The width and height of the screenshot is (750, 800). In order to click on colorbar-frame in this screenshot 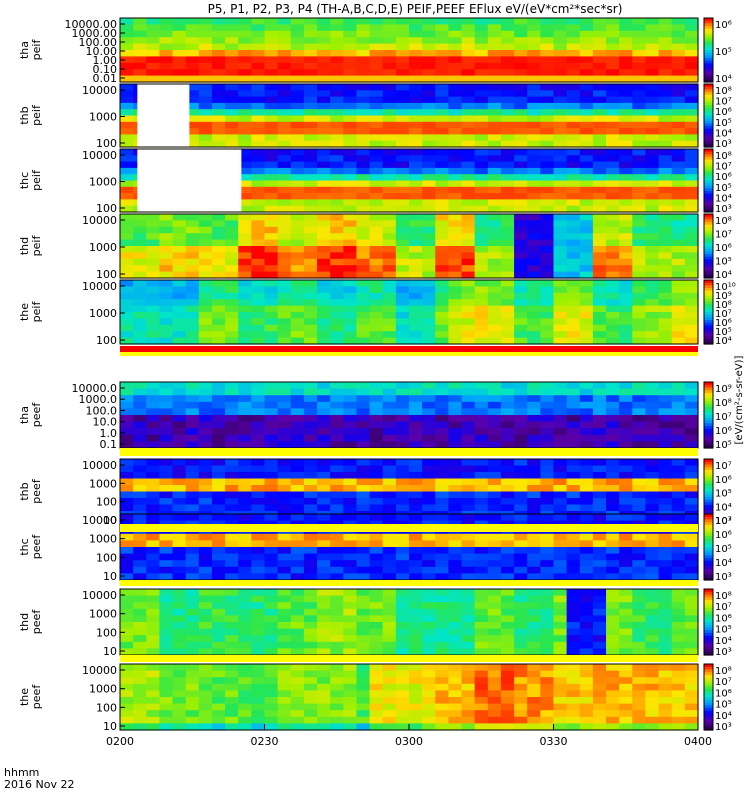, I will do `click(708, 547)`.